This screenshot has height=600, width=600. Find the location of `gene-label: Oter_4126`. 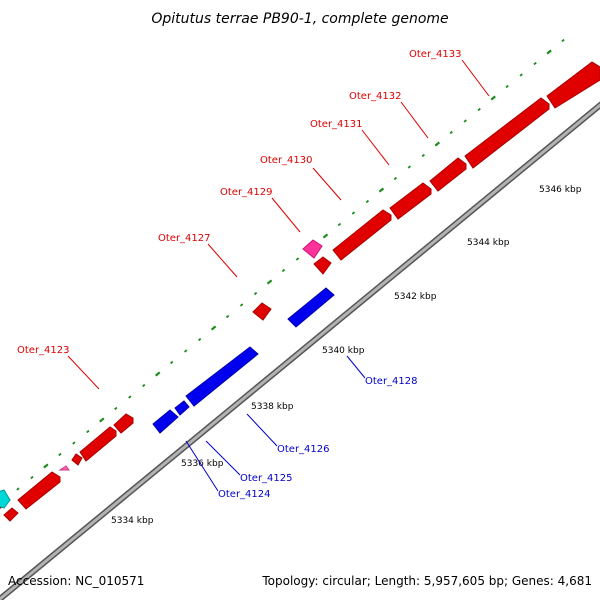

gene-label: Oter_4126 is located at coordinates (303, 449).